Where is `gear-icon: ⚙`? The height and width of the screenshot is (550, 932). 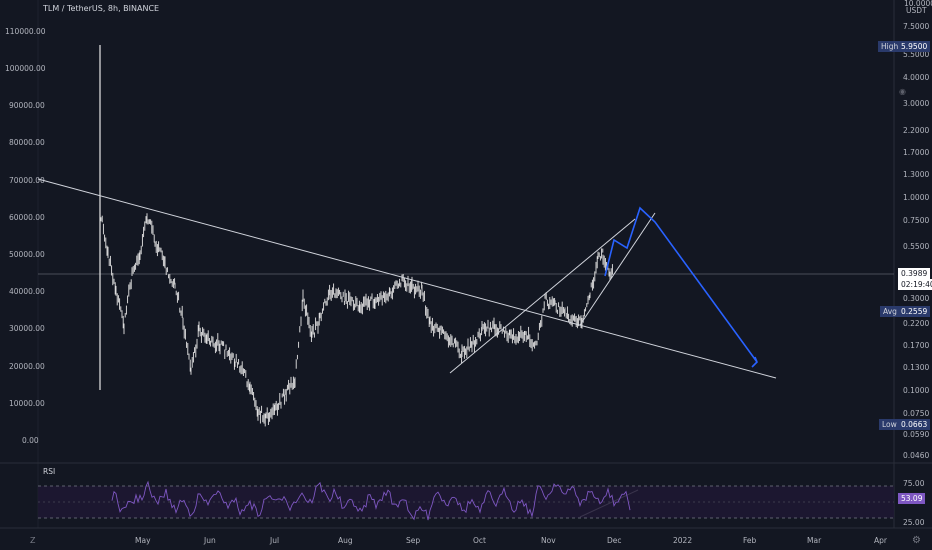
gear-icon: ⚙ is located at coordinates (916, 540).